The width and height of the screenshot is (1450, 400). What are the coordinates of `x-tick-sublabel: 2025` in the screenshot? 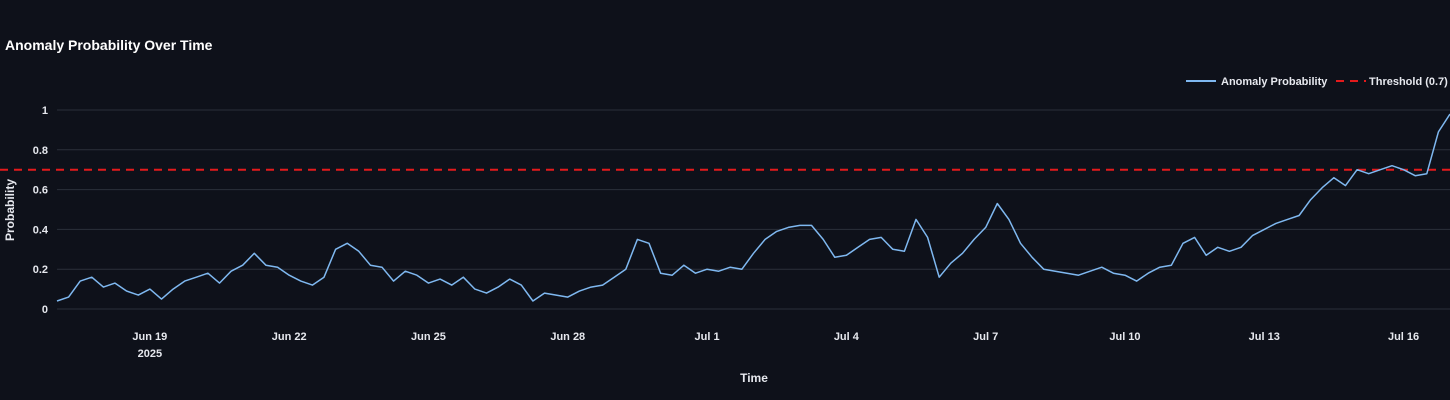 It's located at (150, 354).